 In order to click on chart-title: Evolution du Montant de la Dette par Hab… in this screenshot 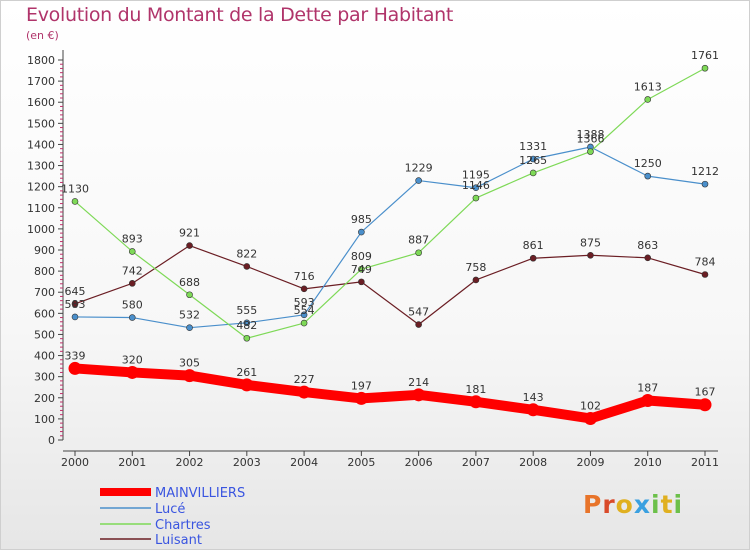, I will do `click(240, 15)`.